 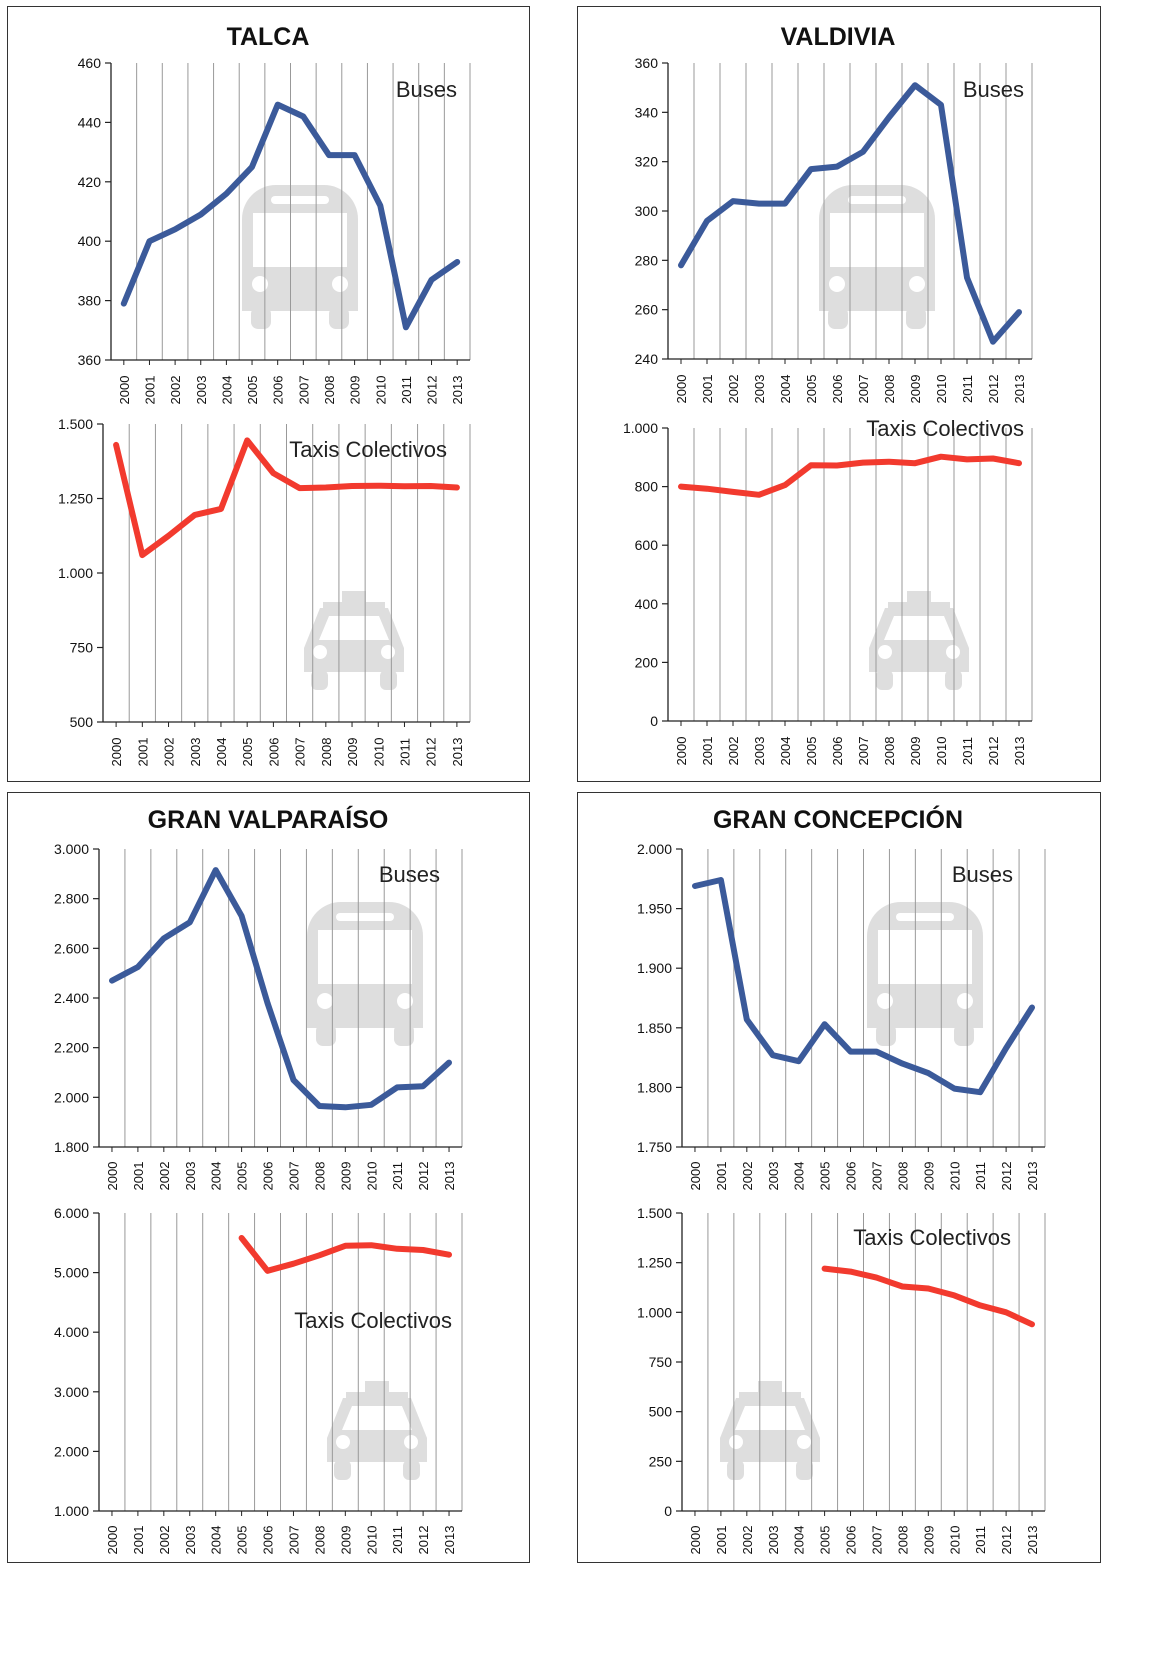 What do you see at coordinates (877, 257) in the screenshot?
I see `bus-icon` at bounding box center [877, 257].